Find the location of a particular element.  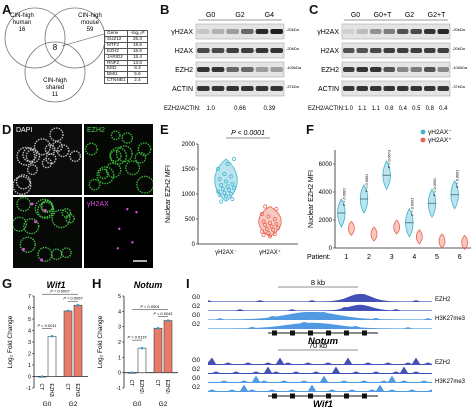

p-value: P = 0.0067 is located at coordinates (73, 298).